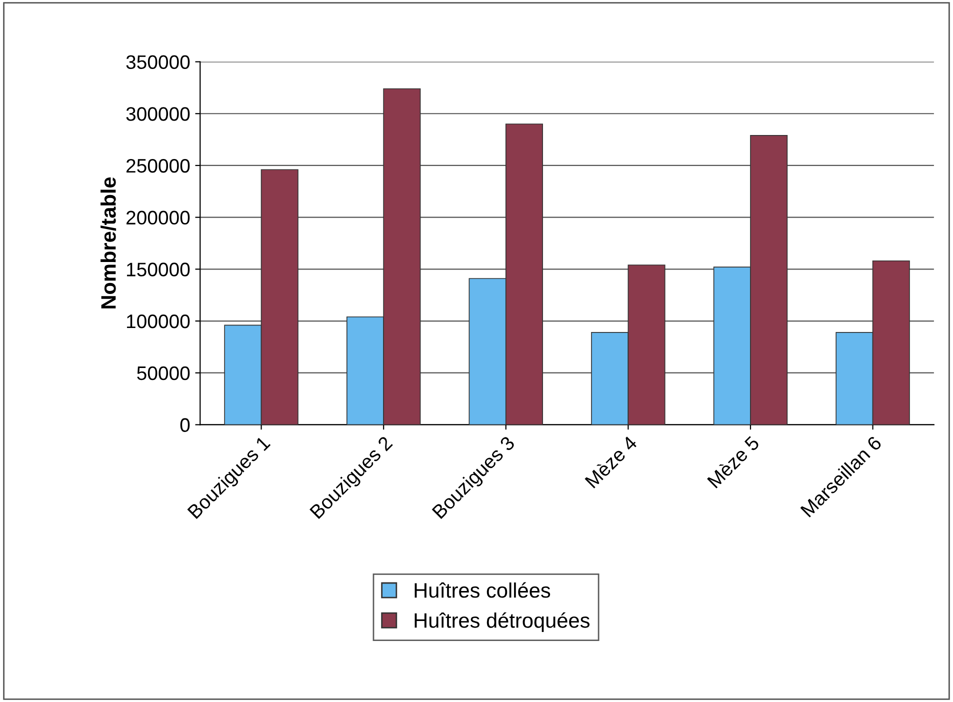 The height and width of the screenshot is (702, 953). What do you see at coordinates (158, 62) in the screenshot?
I see `y-tick-label: 350000` at bounding box center [158, 62].